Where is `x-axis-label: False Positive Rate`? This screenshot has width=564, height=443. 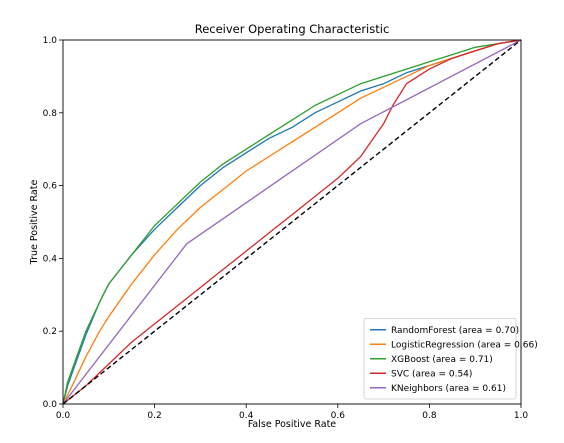 x-axis-label: False Positive Rate is located at coordinates (292, 424).